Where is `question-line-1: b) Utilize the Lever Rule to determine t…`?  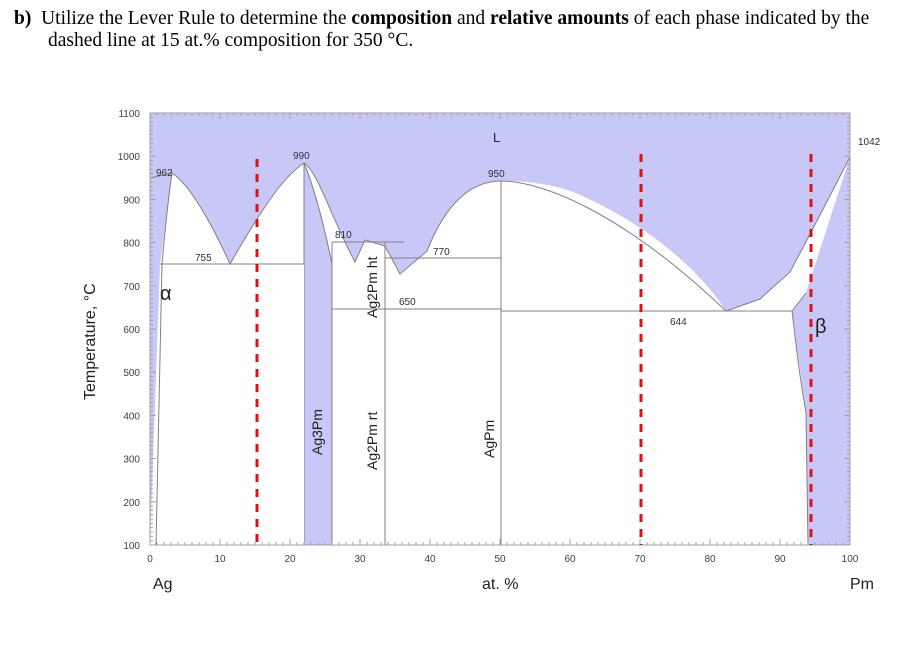
question-line-1: b) Utilize the Lever Rule to determine t… is located at coordinates (464, 19).